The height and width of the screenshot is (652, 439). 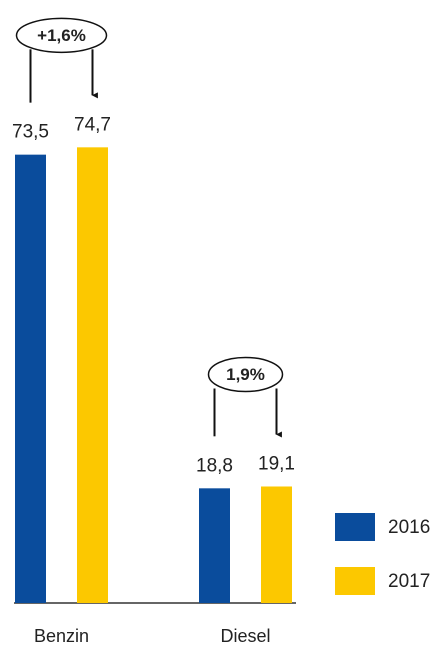 What do you see at coordinates (61, 636) in the screenshot?
I see `category-label: Benzin` at bounding box center [61, 636].